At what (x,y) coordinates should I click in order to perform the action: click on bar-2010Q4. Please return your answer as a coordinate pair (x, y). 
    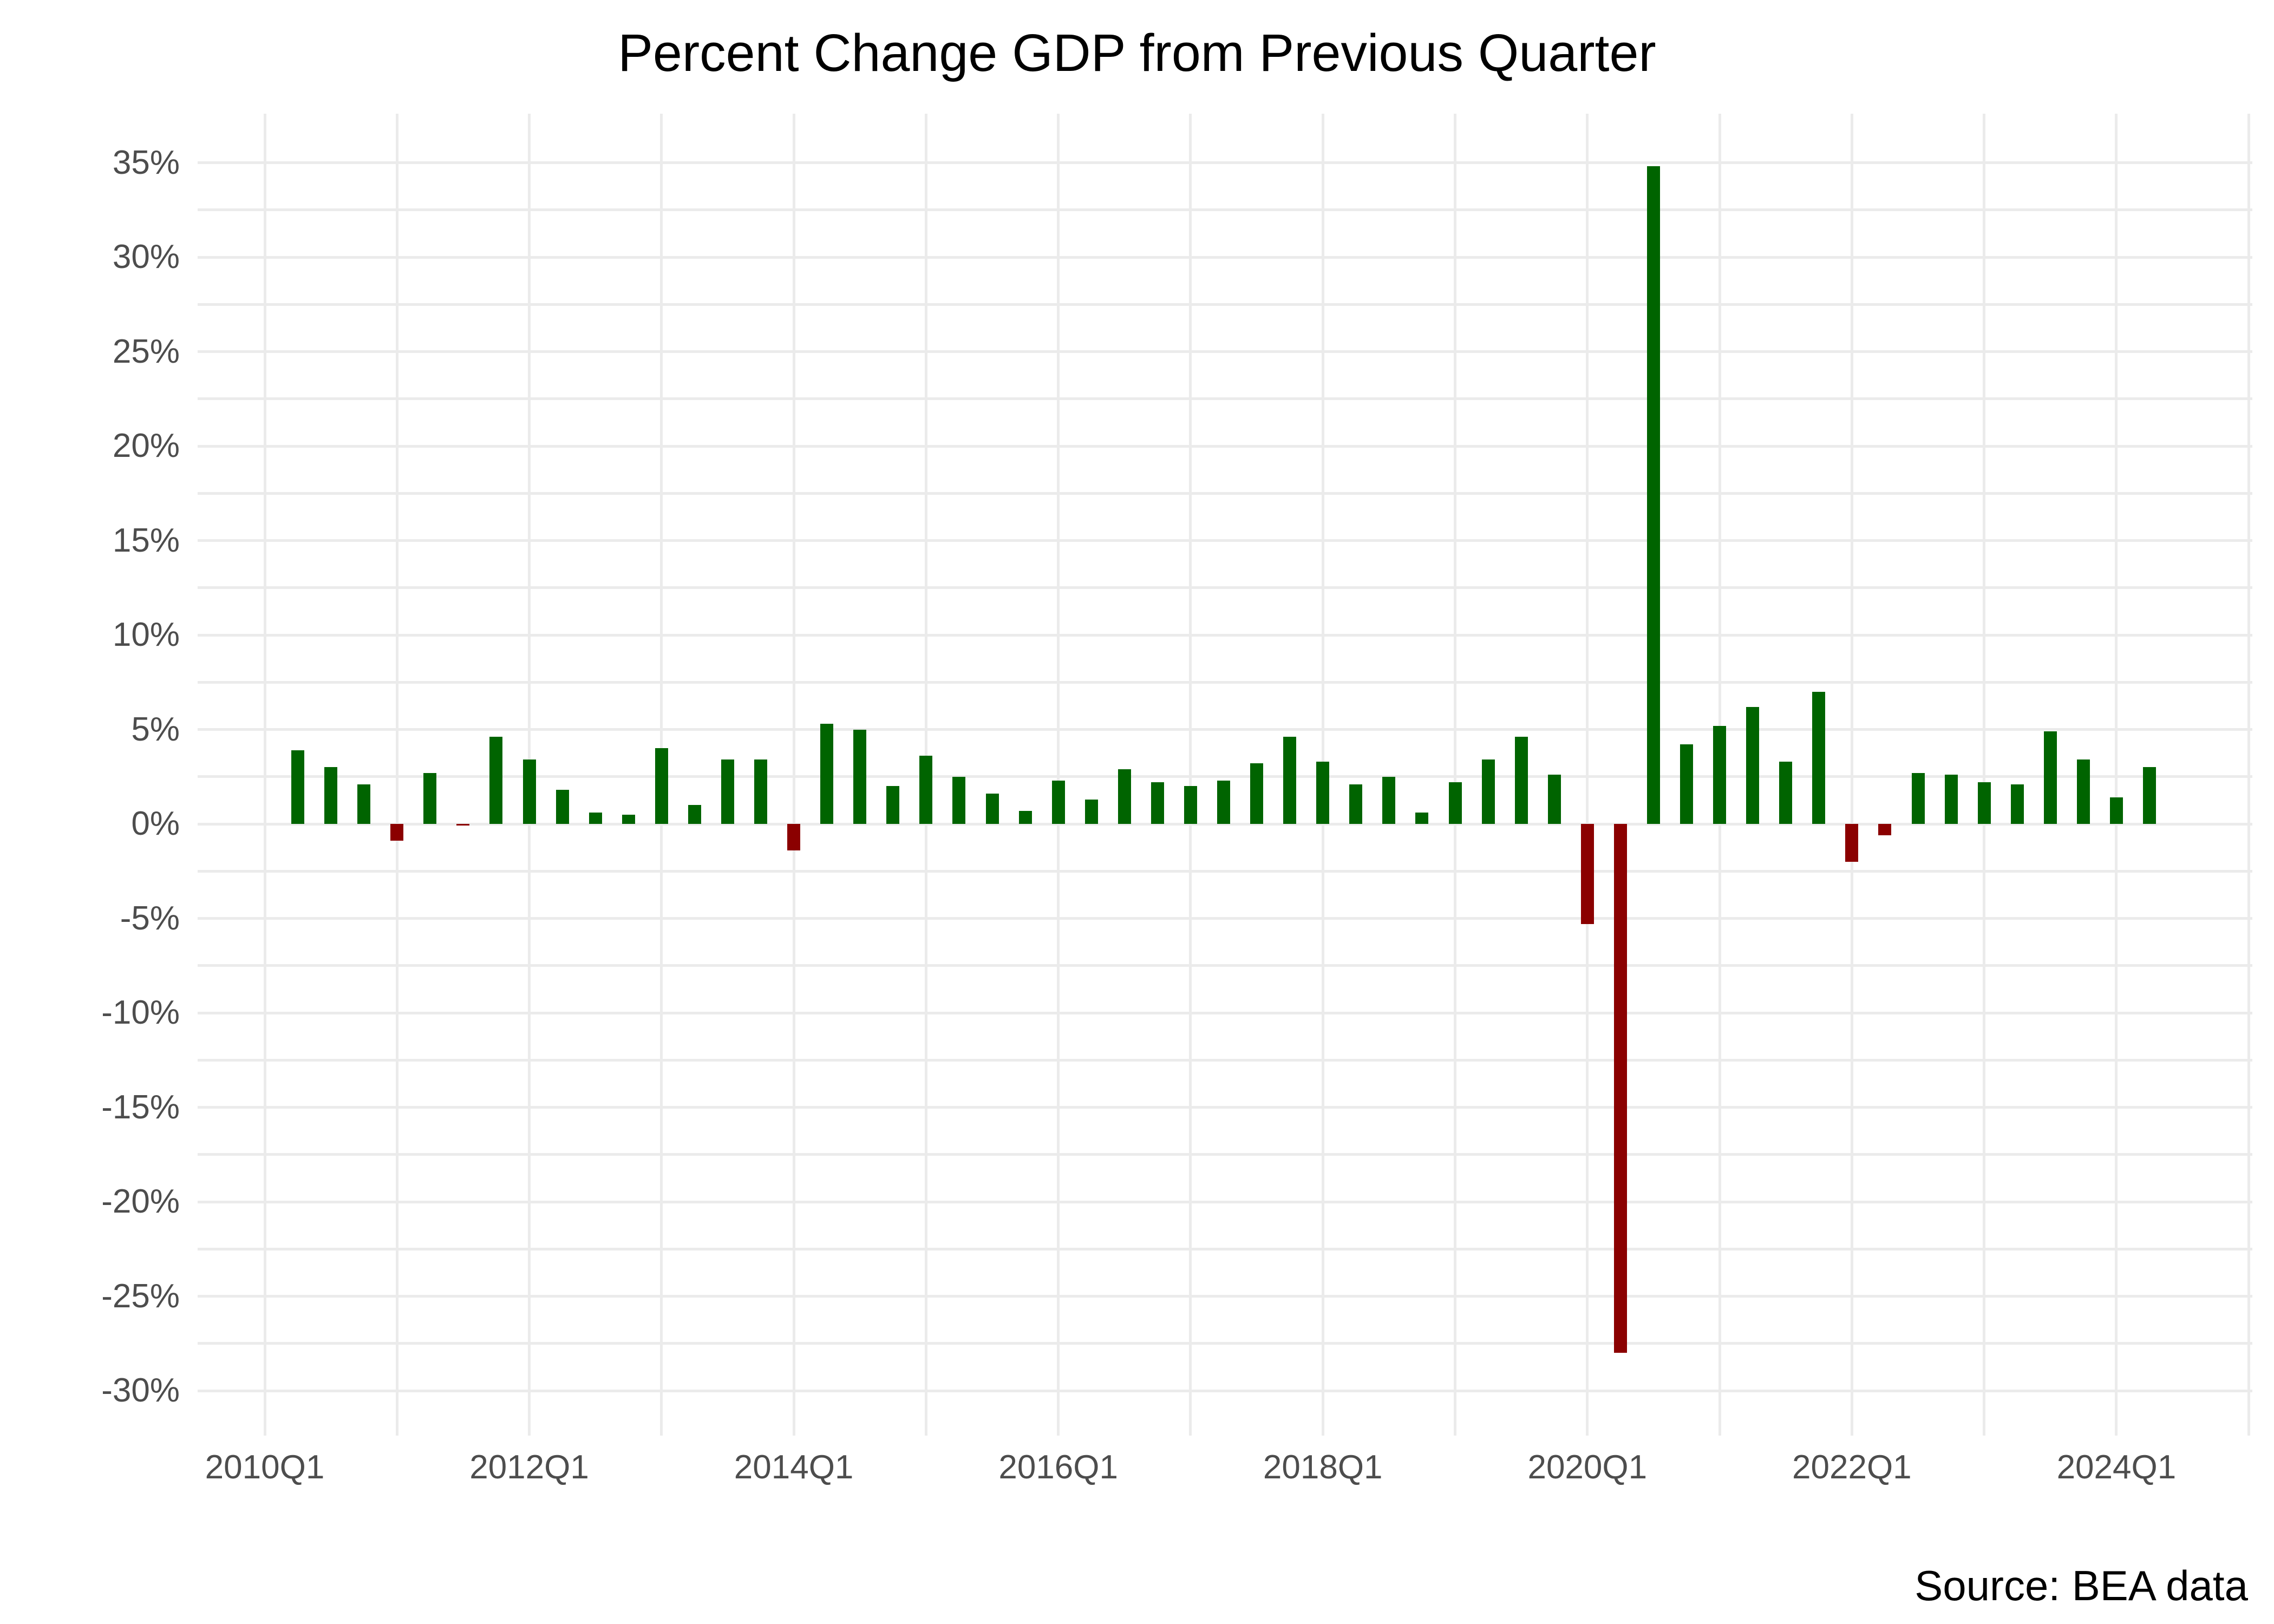
    Looking at the image, I should click on (364, 804).